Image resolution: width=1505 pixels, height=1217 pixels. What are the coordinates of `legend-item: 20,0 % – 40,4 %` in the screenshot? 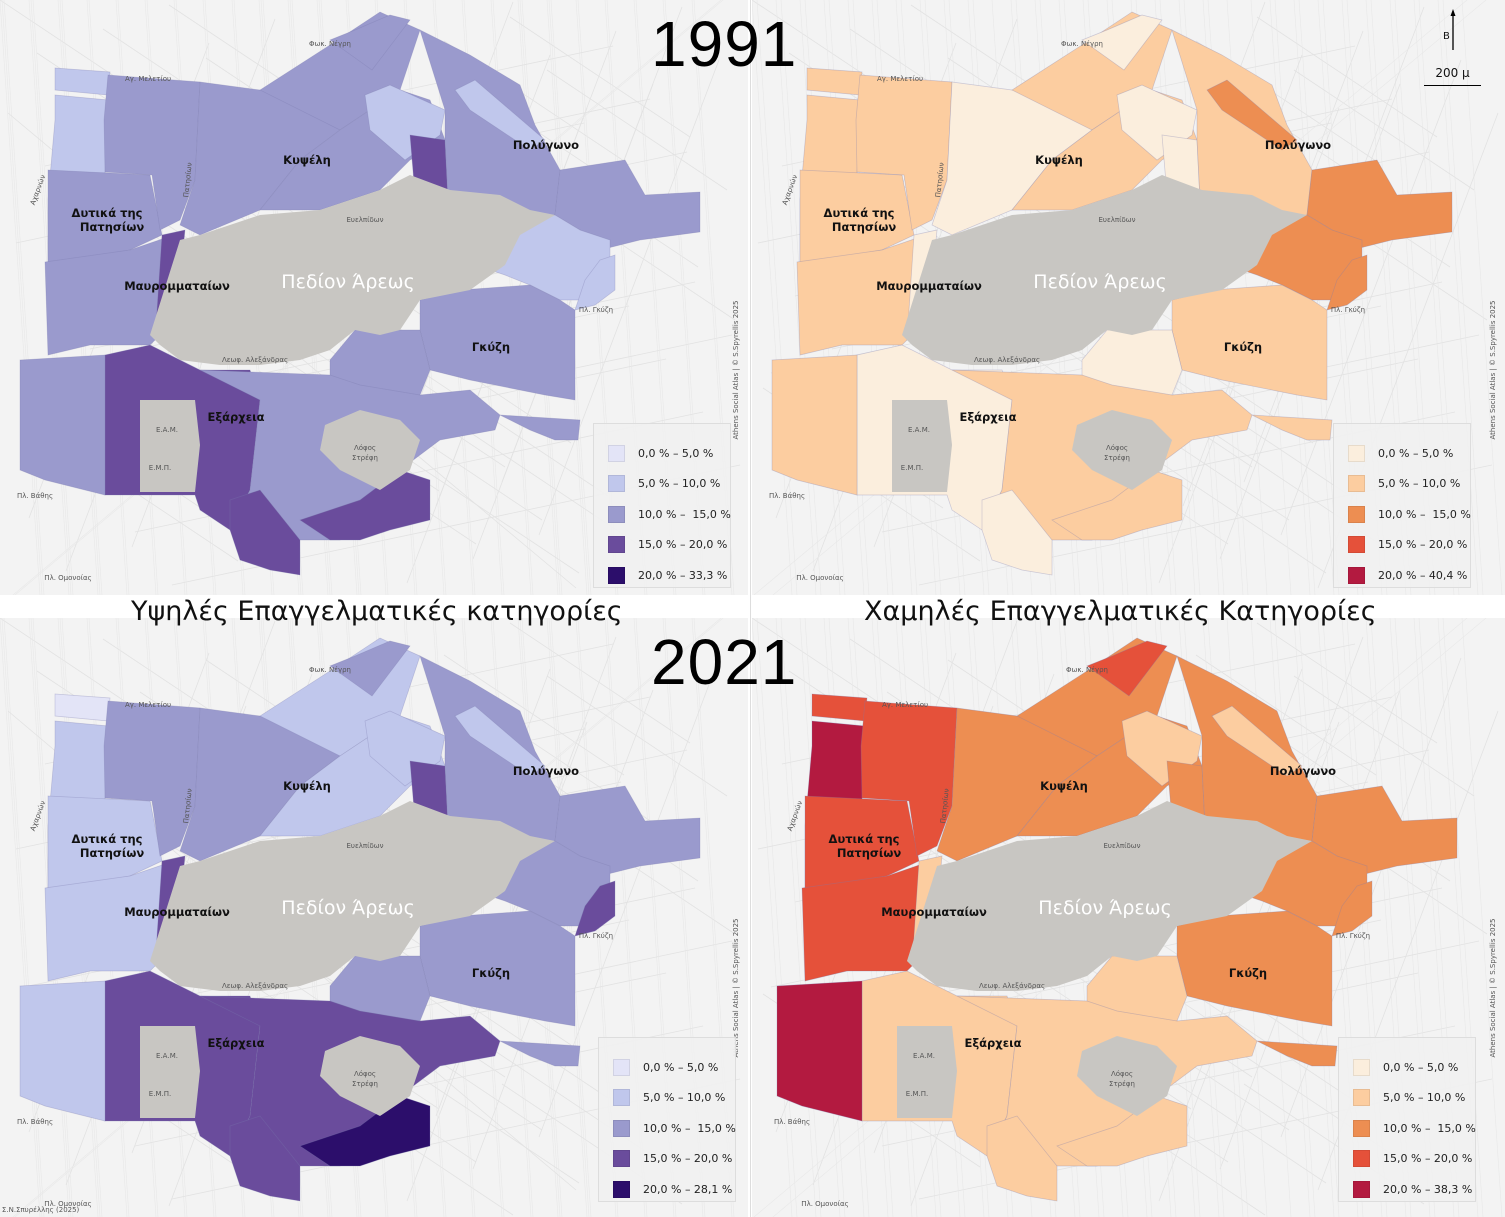 It's located at (1407, 575).